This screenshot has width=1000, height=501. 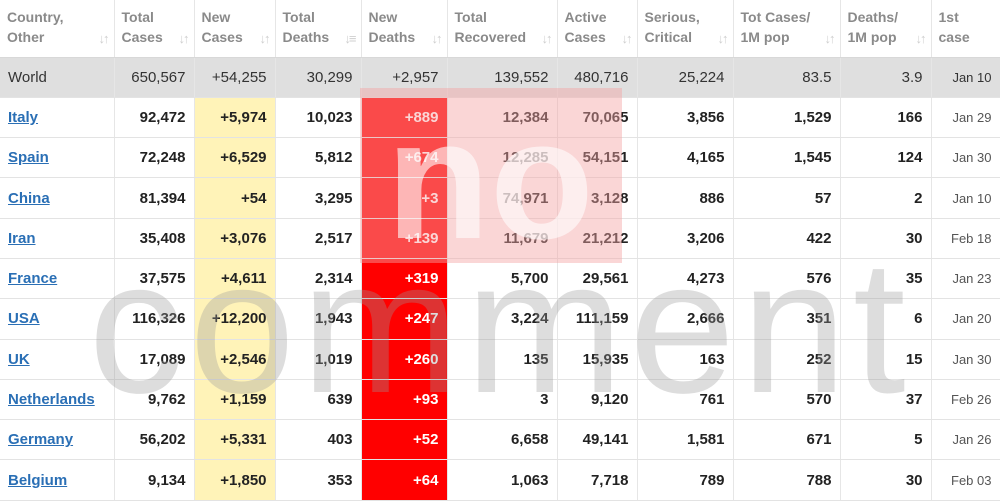 I want to click on header-deaths-per-1m: Deaths/ 1M pop ↓↑, so click(x=886, y=29).